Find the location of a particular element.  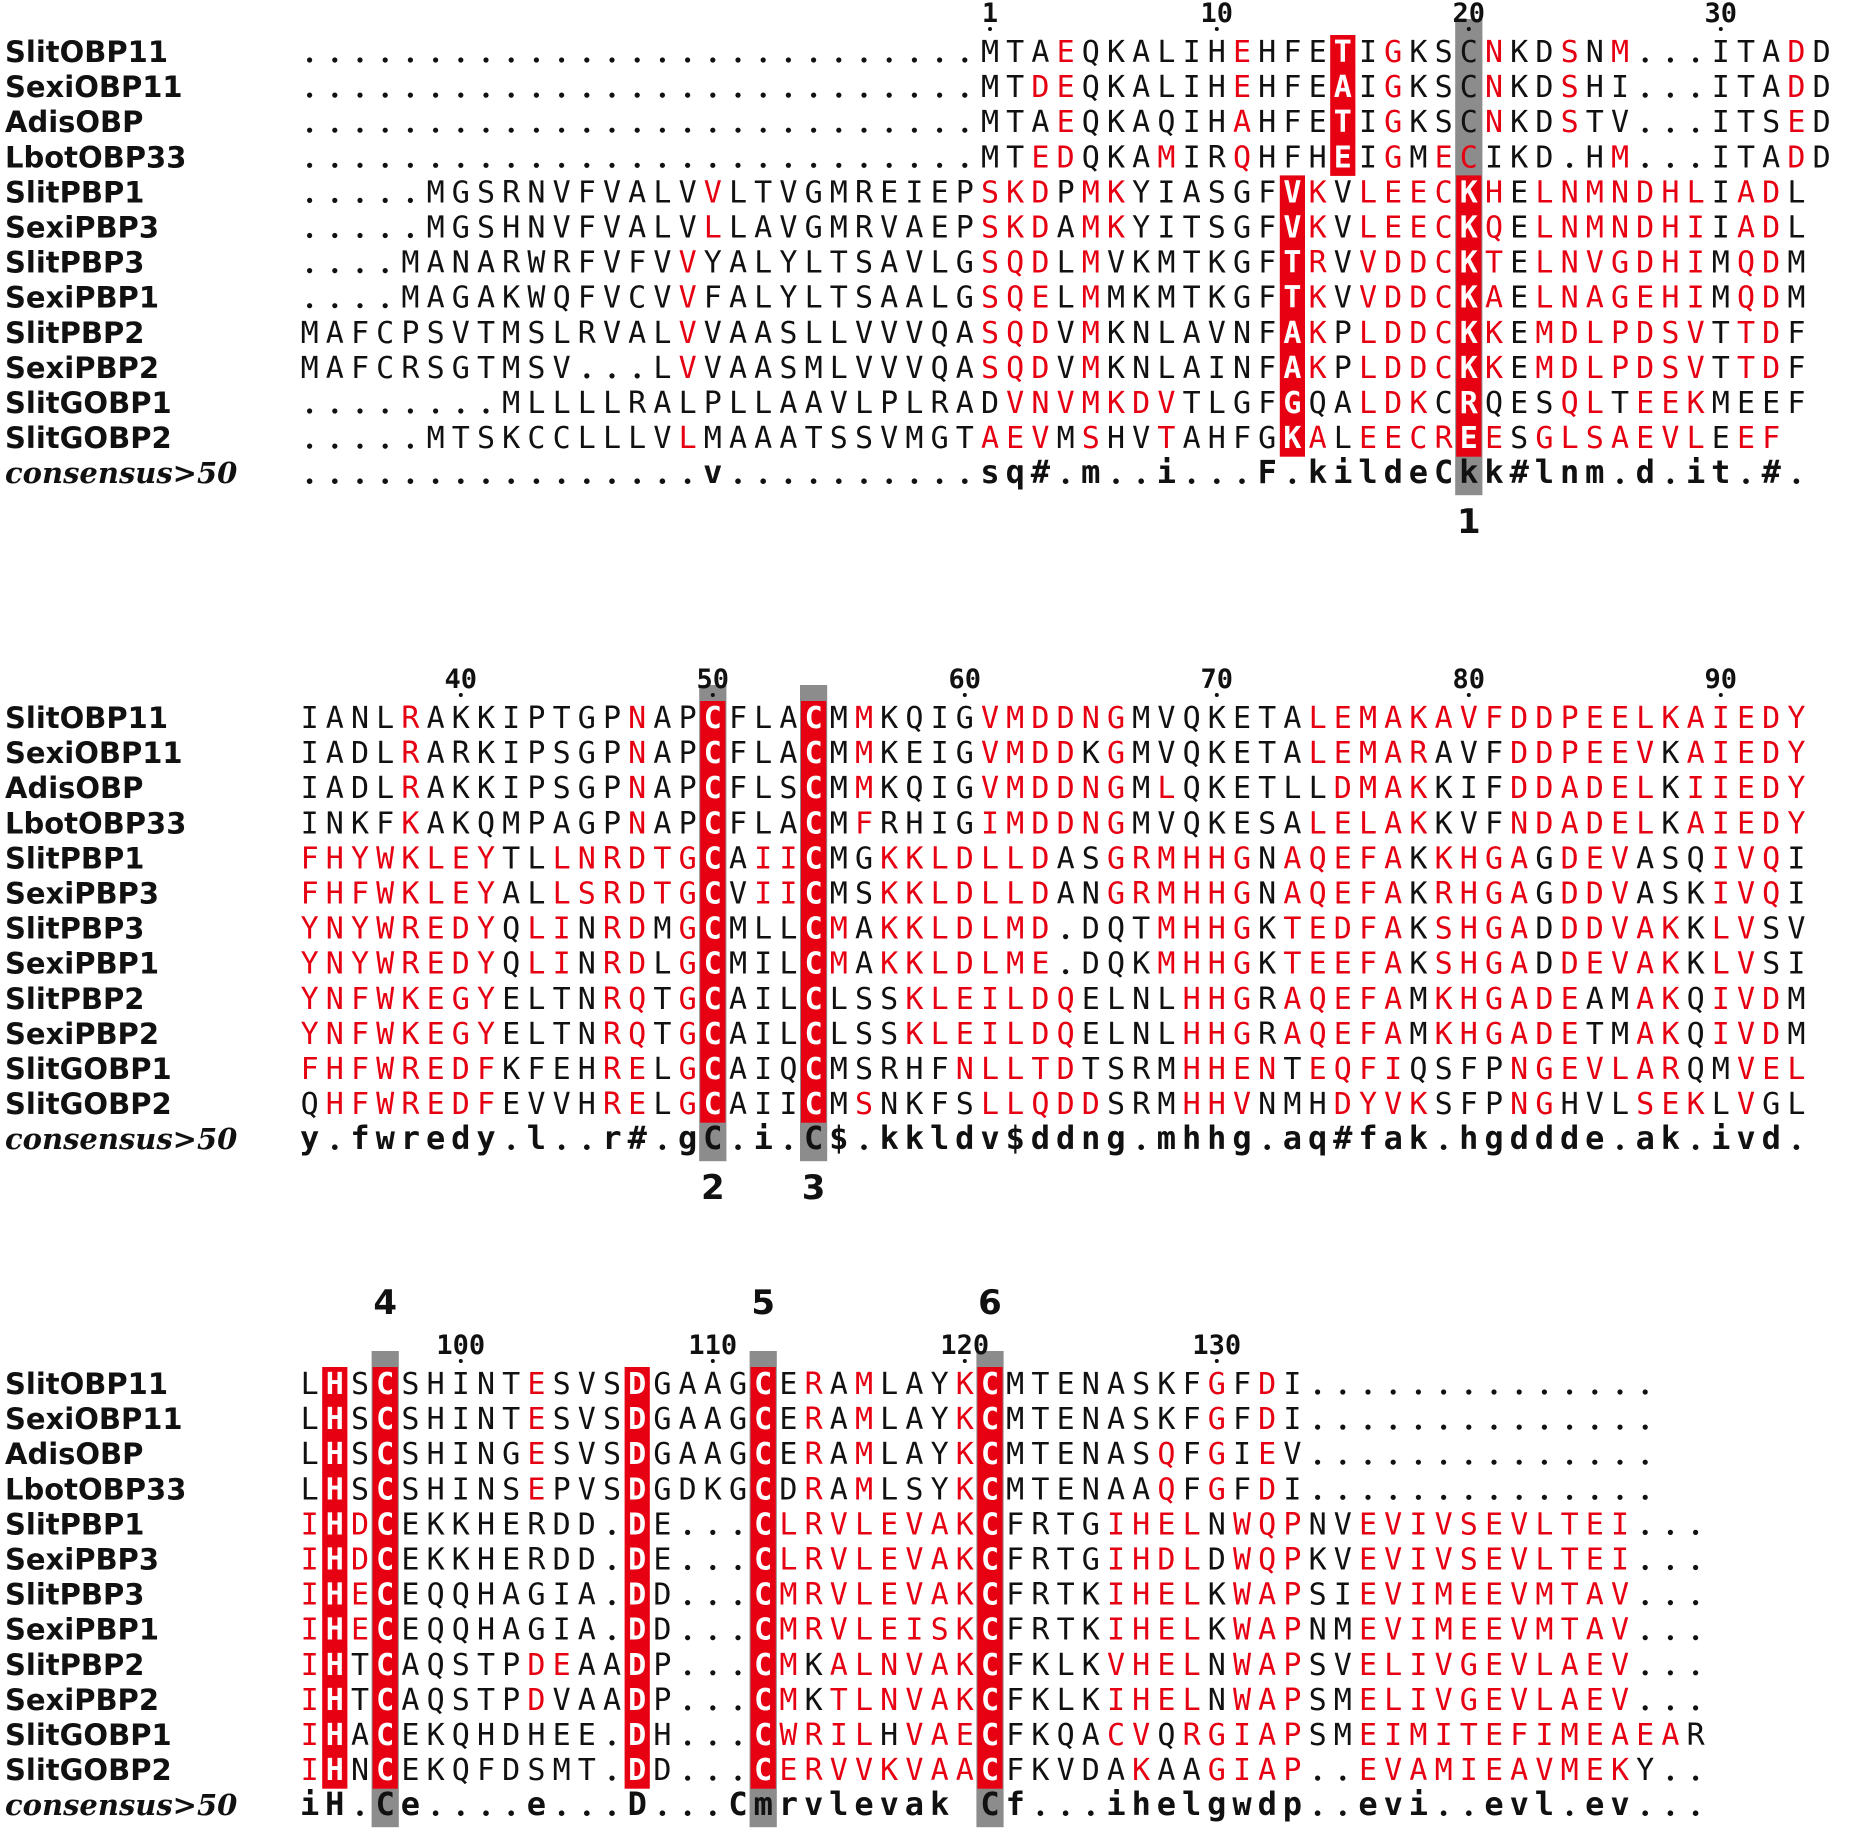

residue: R is located at coordinates (536, 1560).